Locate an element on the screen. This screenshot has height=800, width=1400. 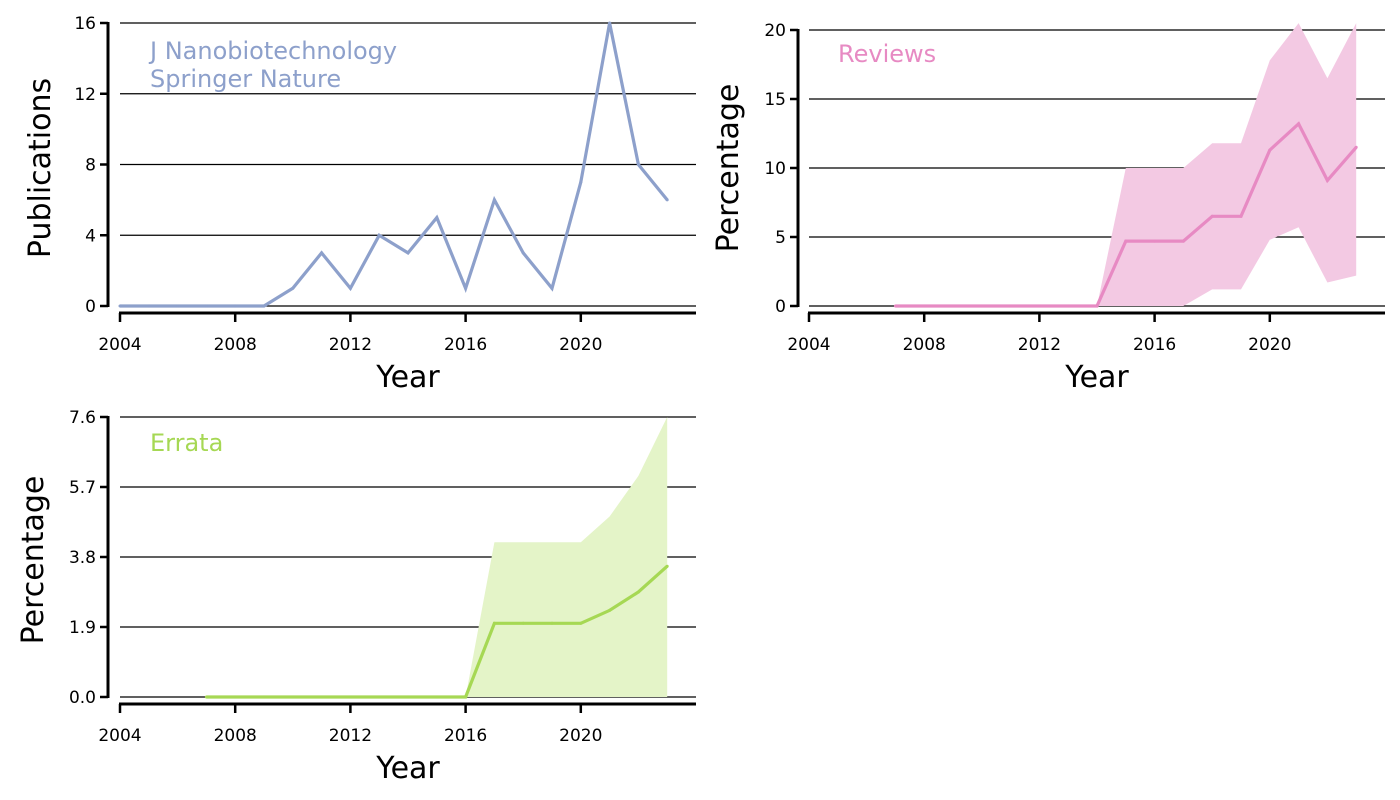
chart-annotation: Springer Nature is located at coordinates (245, 79).